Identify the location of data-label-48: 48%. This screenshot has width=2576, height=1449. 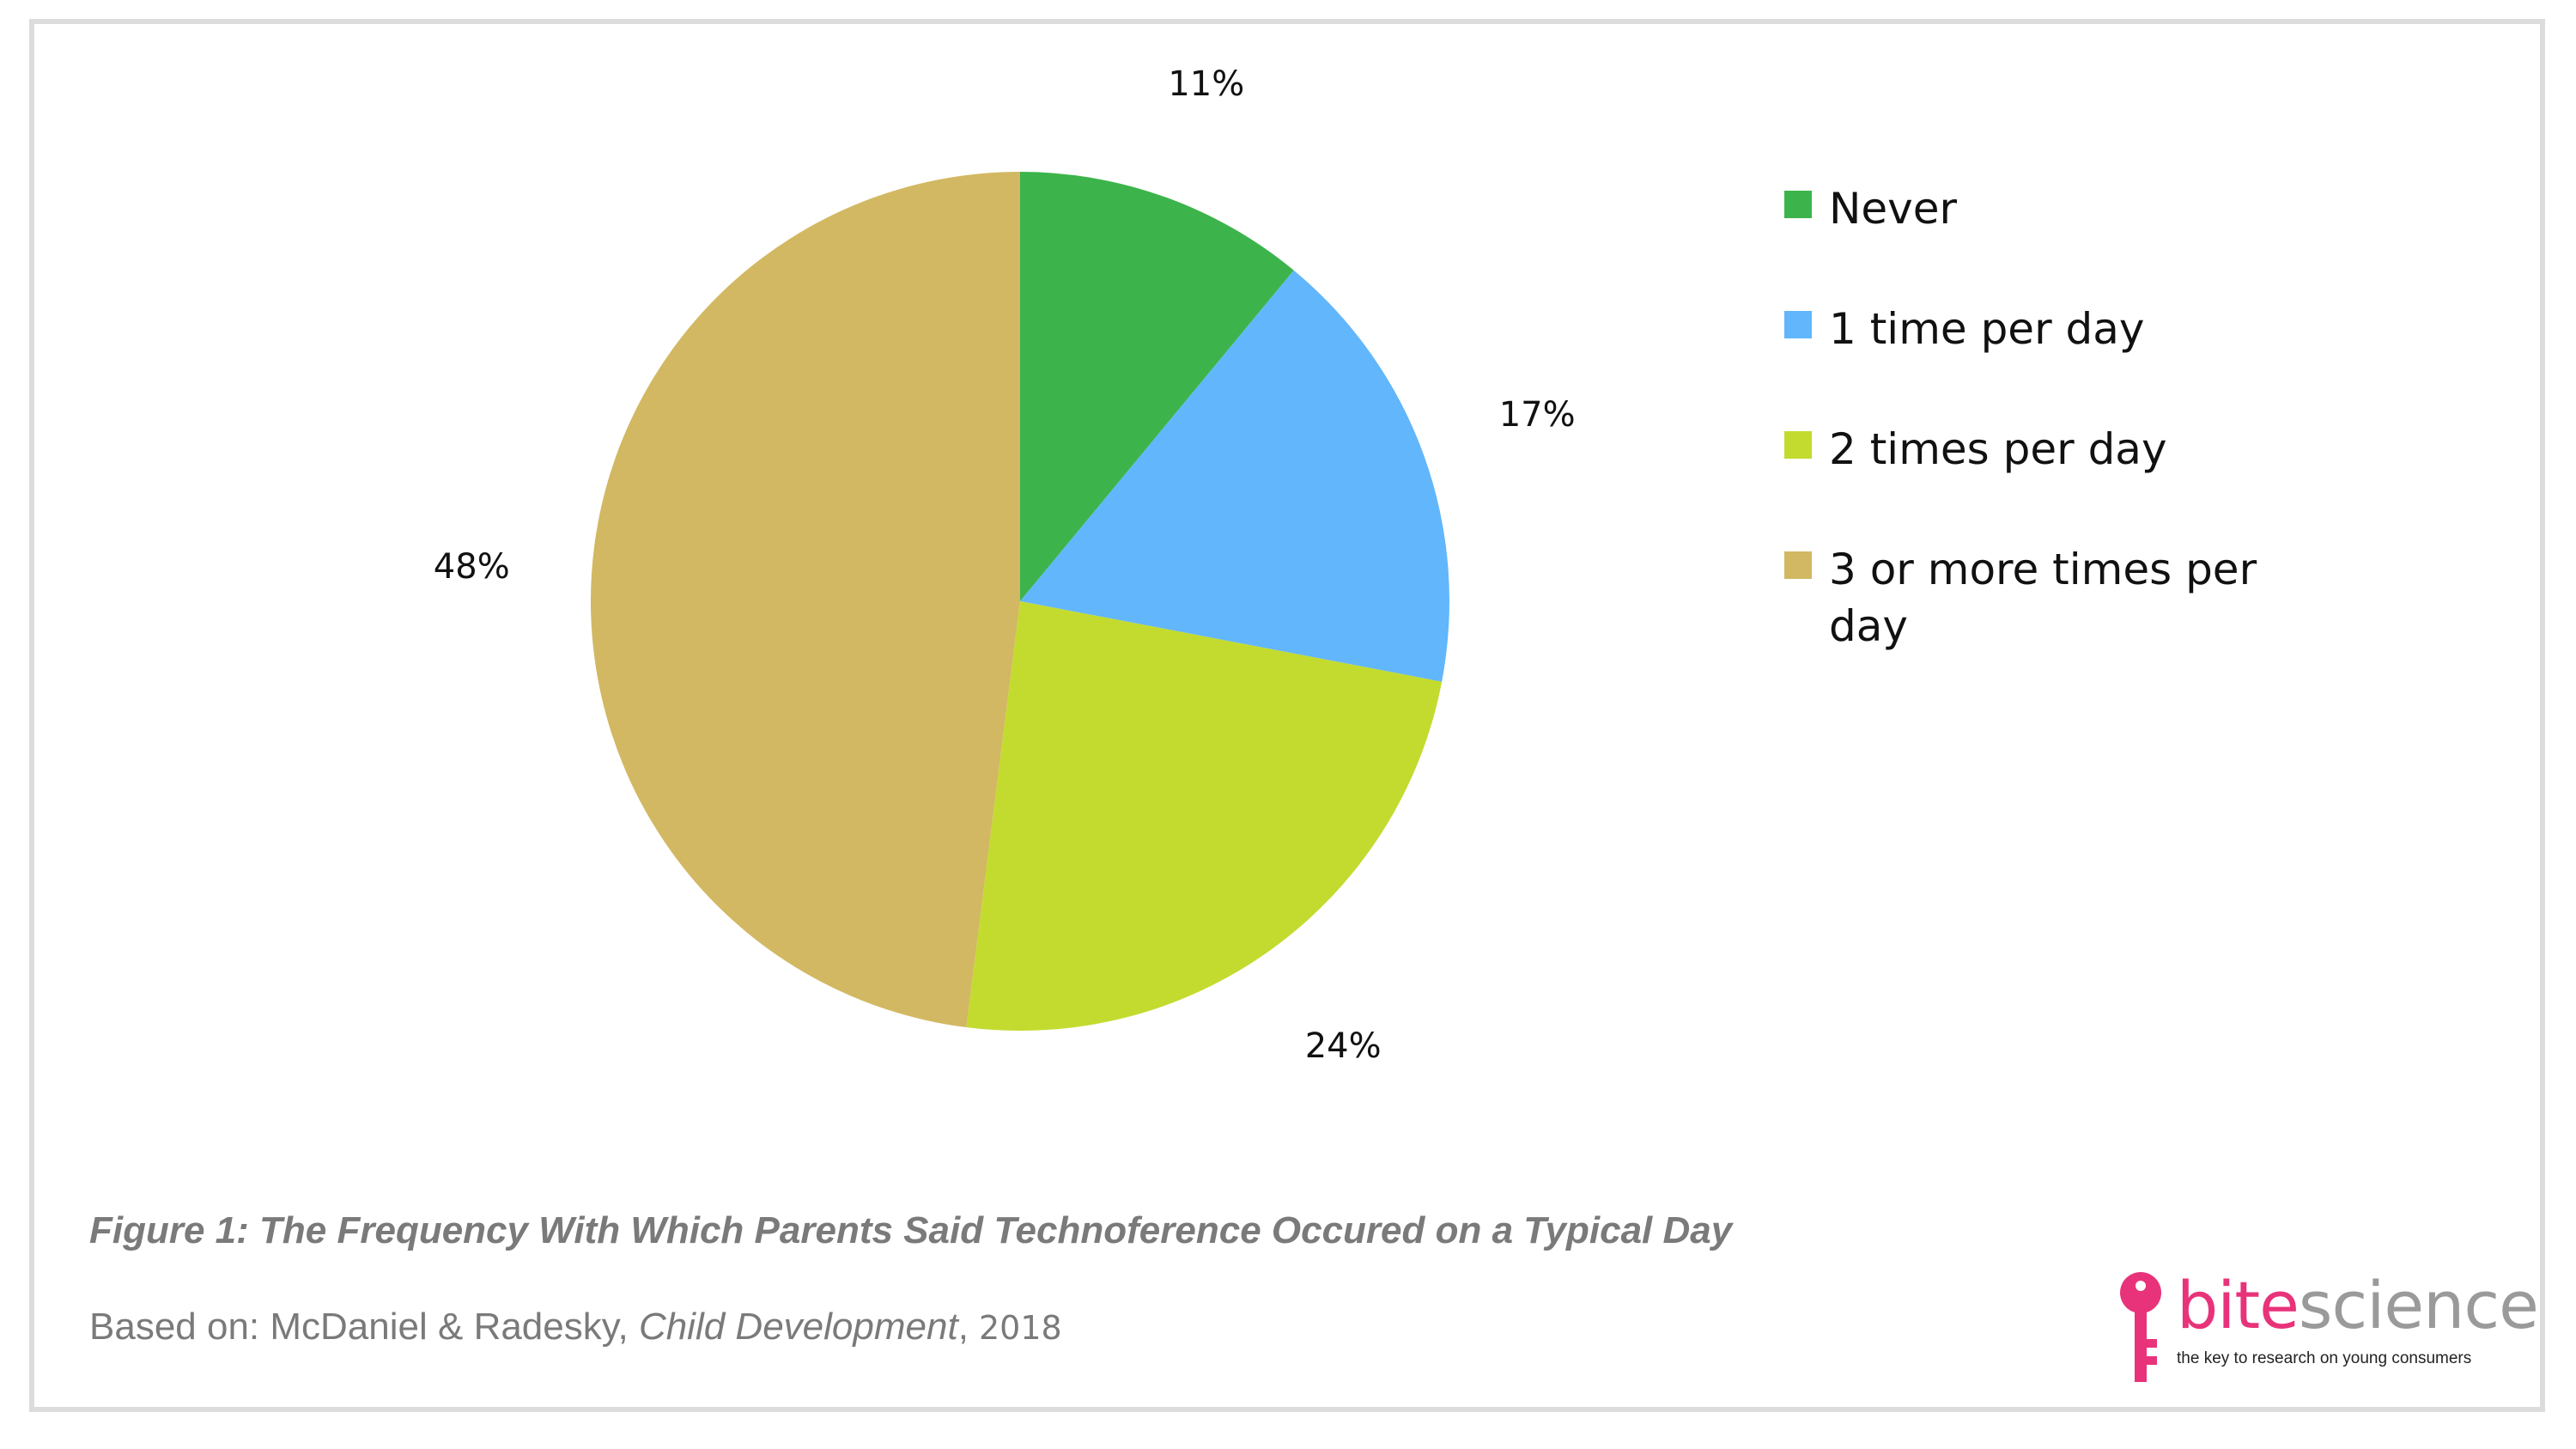
(472, 566).